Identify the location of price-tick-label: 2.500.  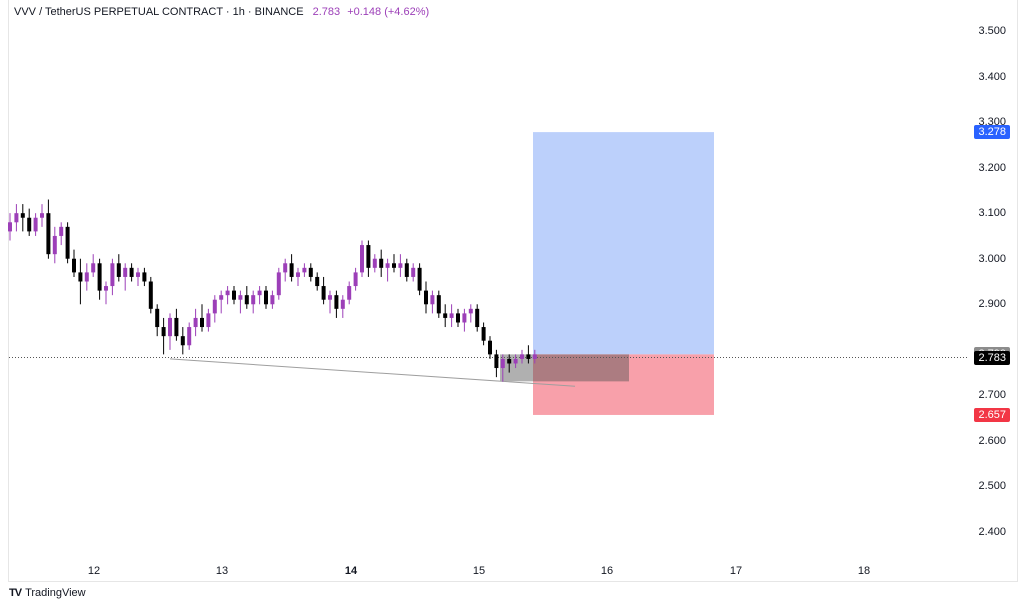
(992, 486).